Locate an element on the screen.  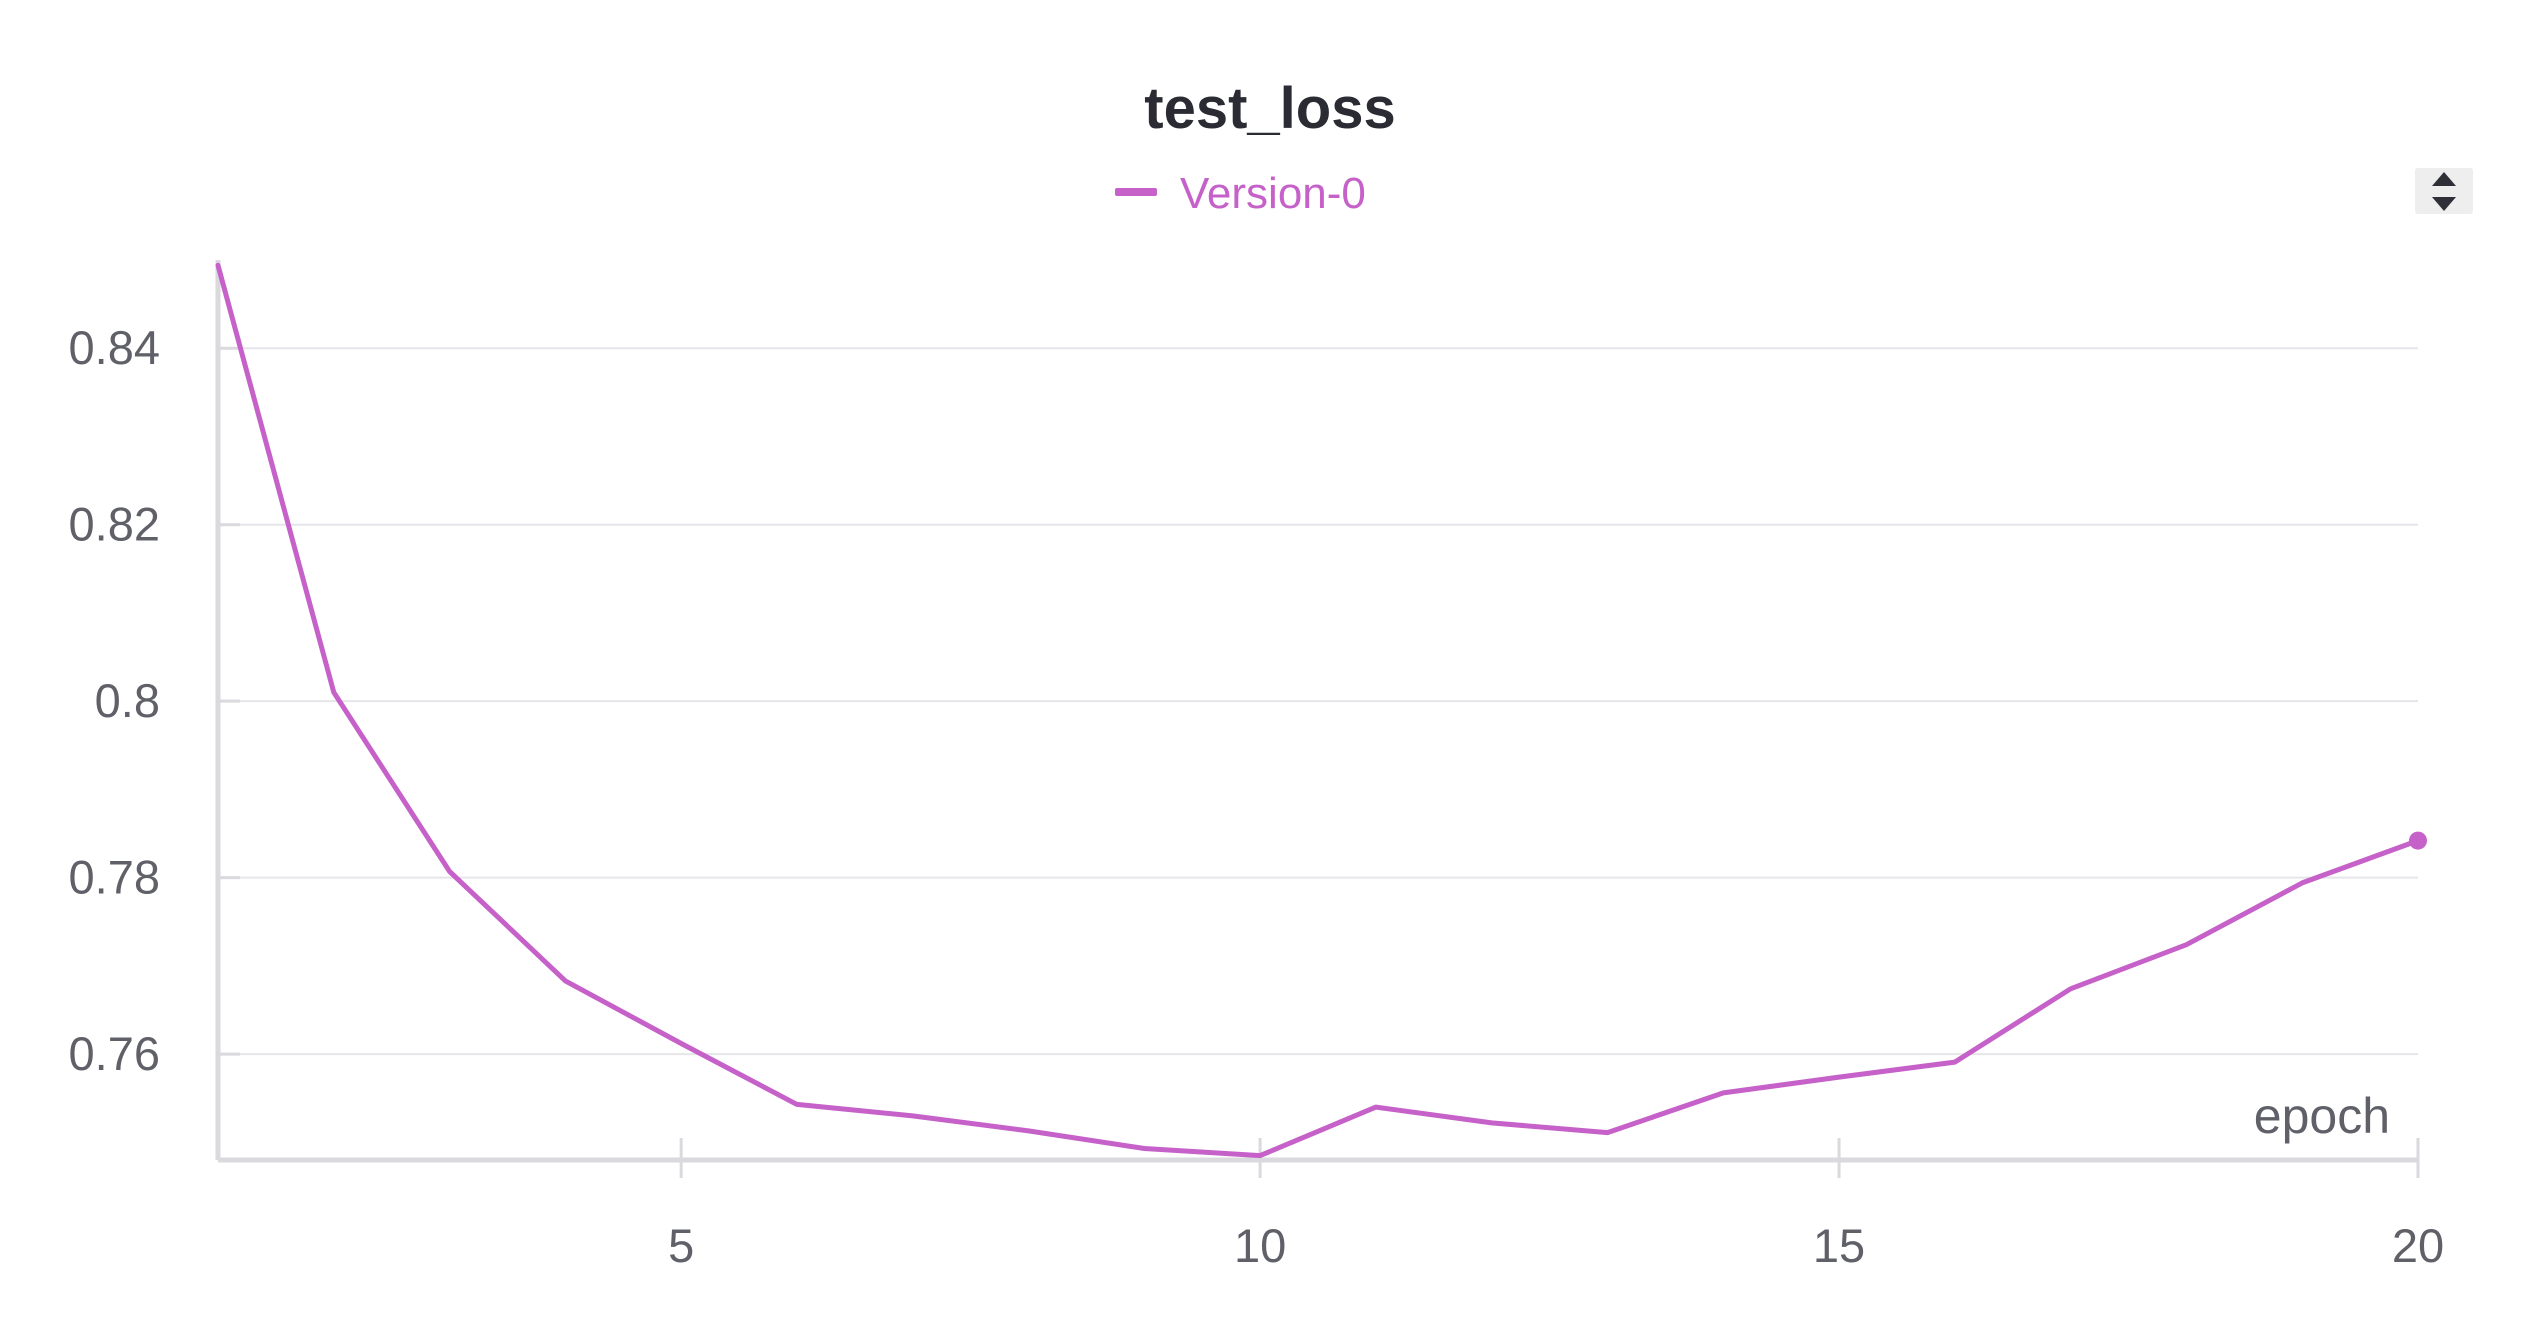
y-tick-label: 0.8 is located at coordinates (127, 700).